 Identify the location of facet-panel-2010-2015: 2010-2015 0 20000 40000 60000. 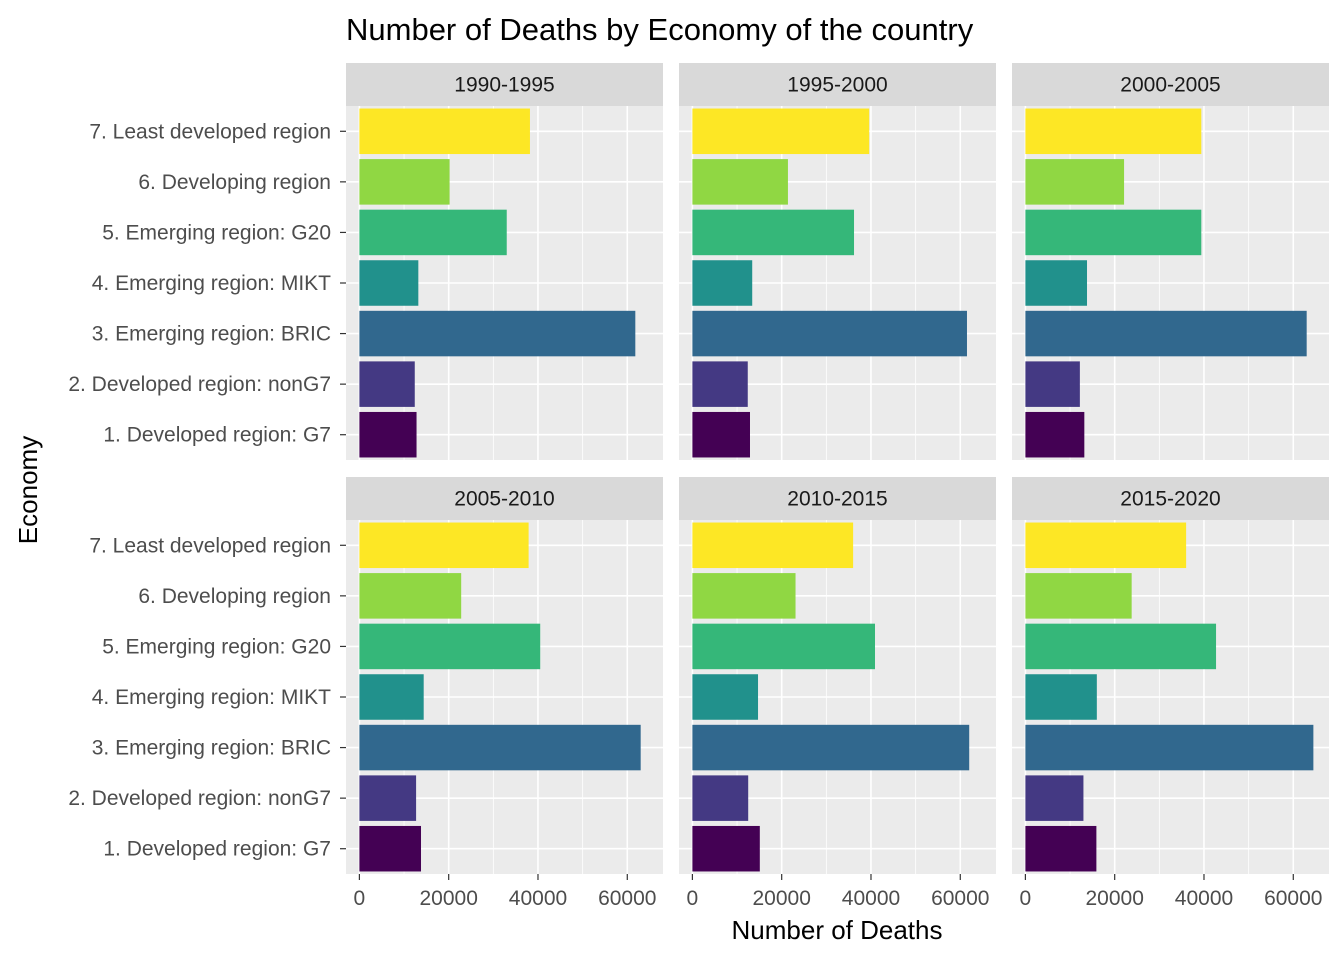
(837, 693).